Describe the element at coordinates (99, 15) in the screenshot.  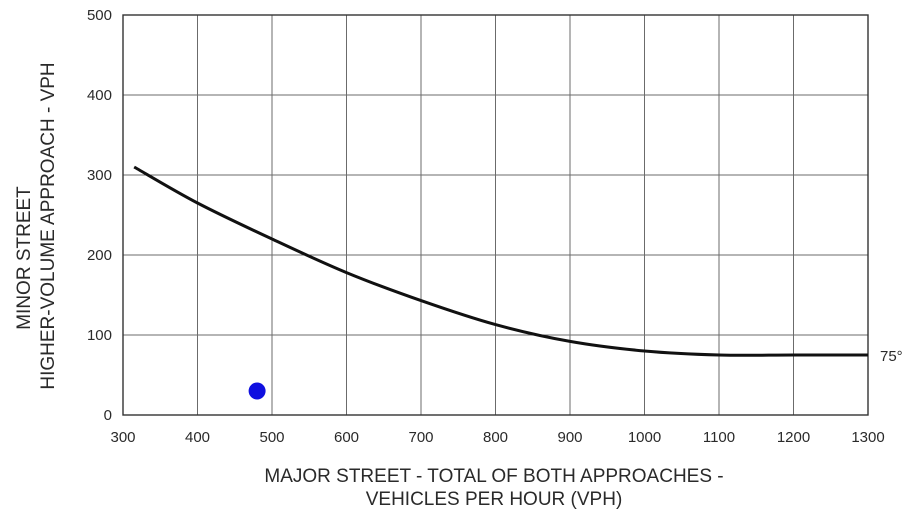
I see `y-tick-label: 500` at that location.